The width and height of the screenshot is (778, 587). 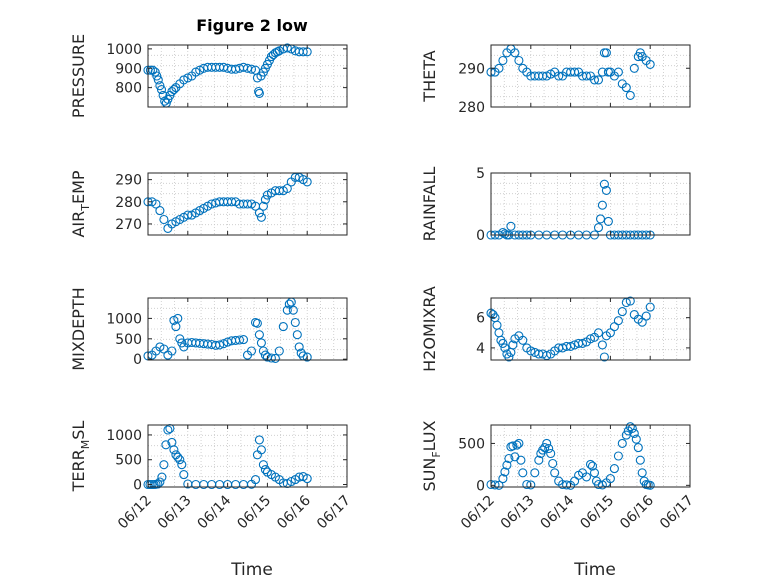 What do you see at coordinates (480, 349) in the screenshot?
I see `y-tick-label: 4` at bounding box center [480, 349].